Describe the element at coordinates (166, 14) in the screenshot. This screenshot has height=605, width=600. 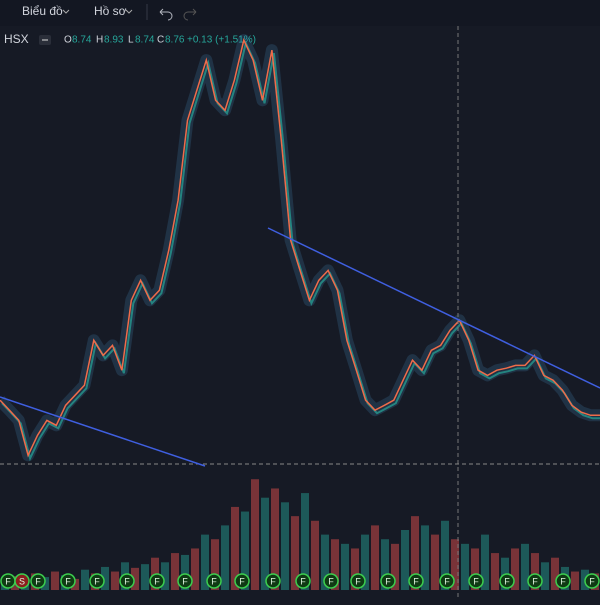
I see `undo-button` at that location.